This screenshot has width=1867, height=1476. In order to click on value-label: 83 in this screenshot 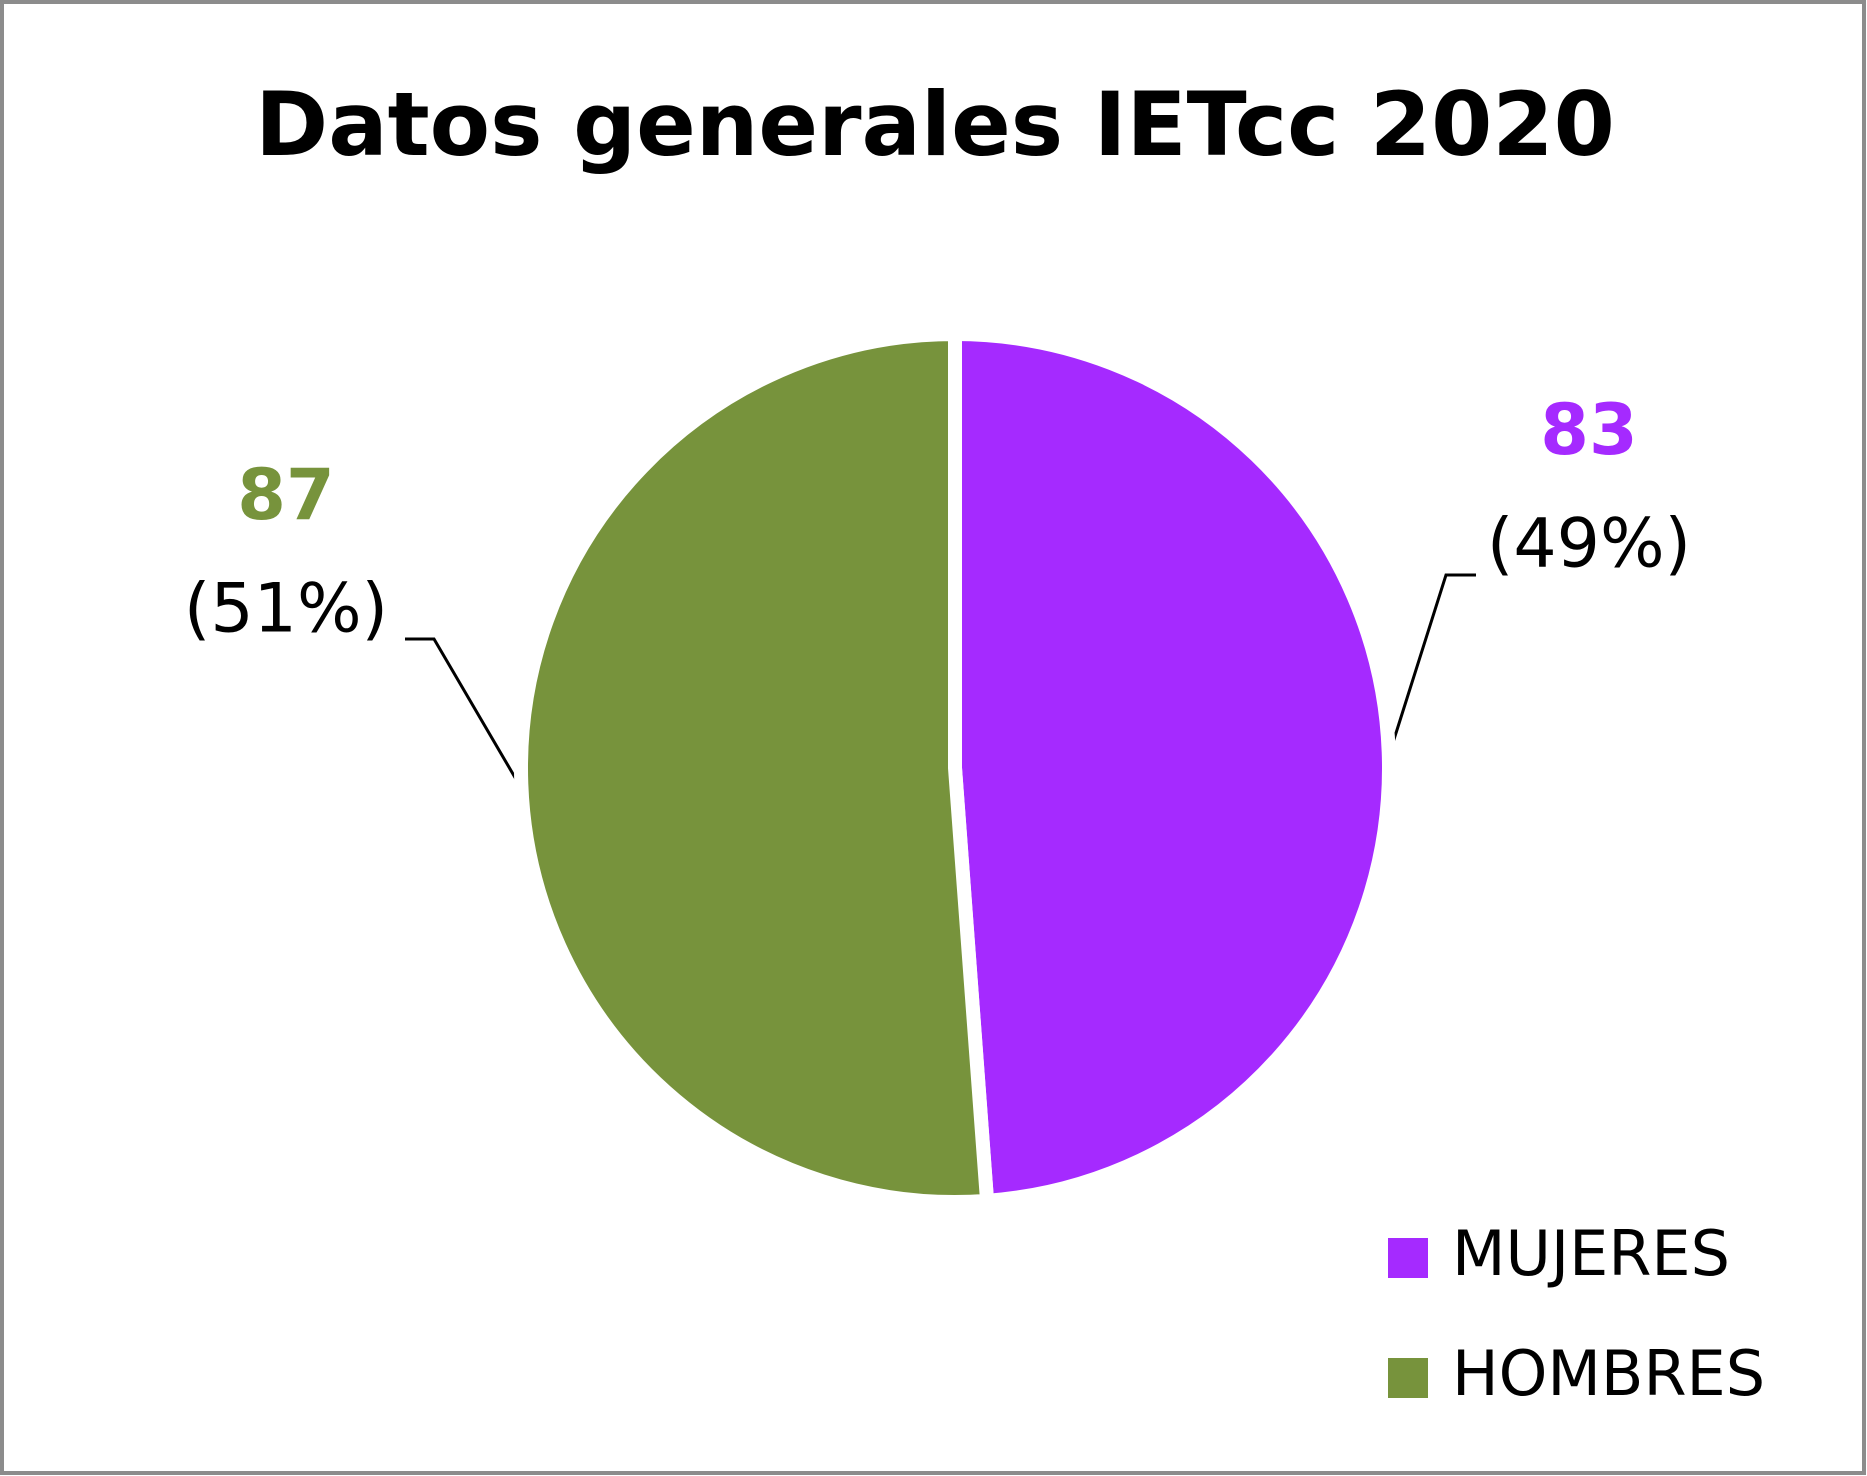, I will do `click(1588, 430)`.